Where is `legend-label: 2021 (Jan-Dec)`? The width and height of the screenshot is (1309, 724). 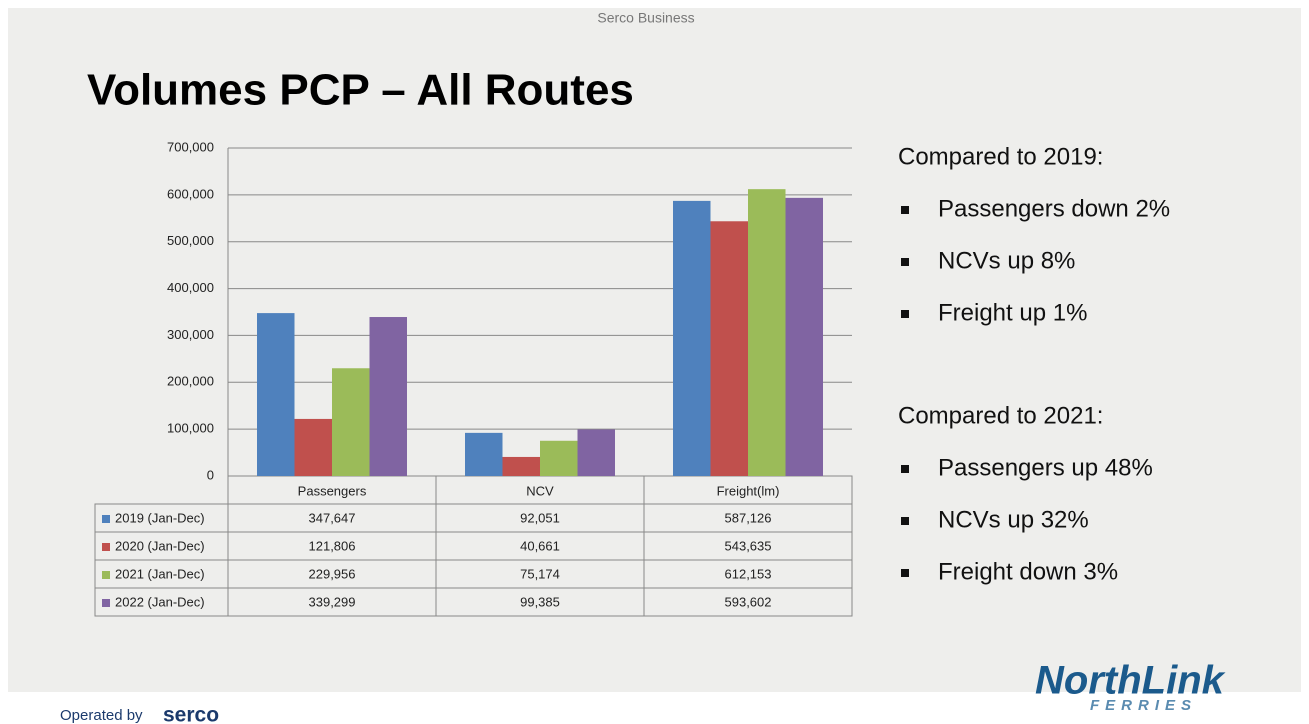 legend-label: 2021 (Jan-Dec) is located at coordinates (160, 573).